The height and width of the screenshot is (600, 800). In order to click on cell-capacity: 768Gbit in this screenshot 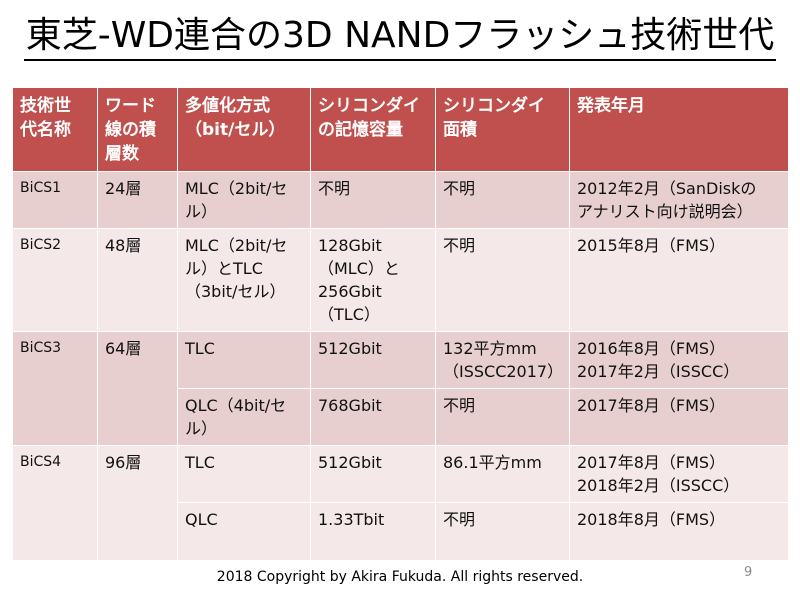, I will do `click(373, 417)`.